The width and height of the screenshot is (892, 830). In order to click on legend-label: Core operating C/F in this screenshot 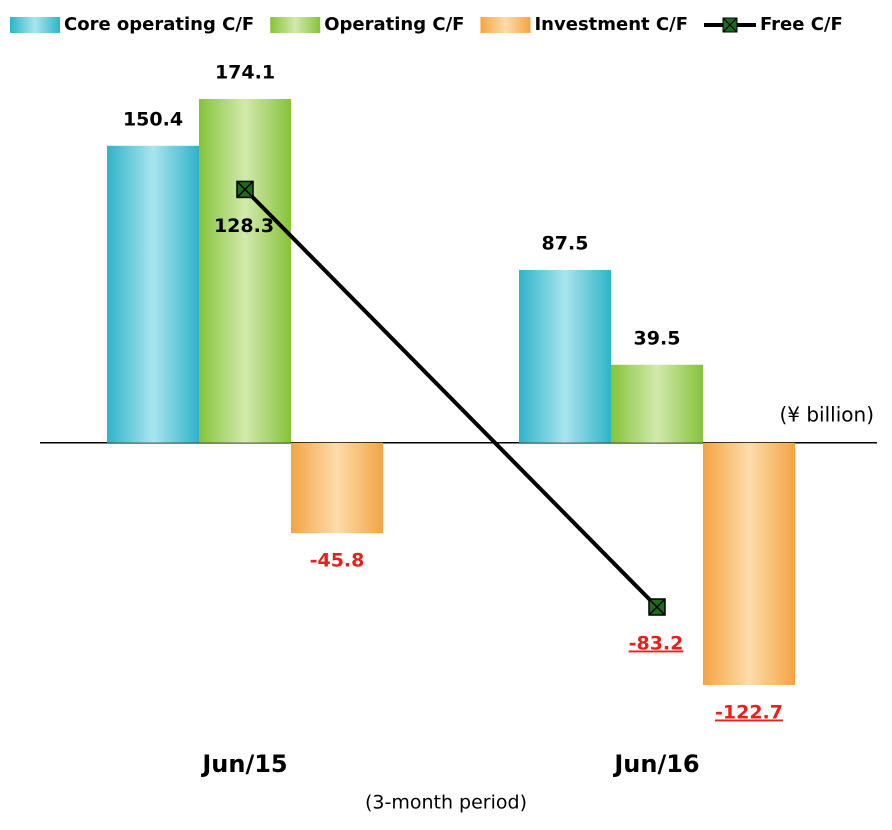, I will do `click(159, 24)`.